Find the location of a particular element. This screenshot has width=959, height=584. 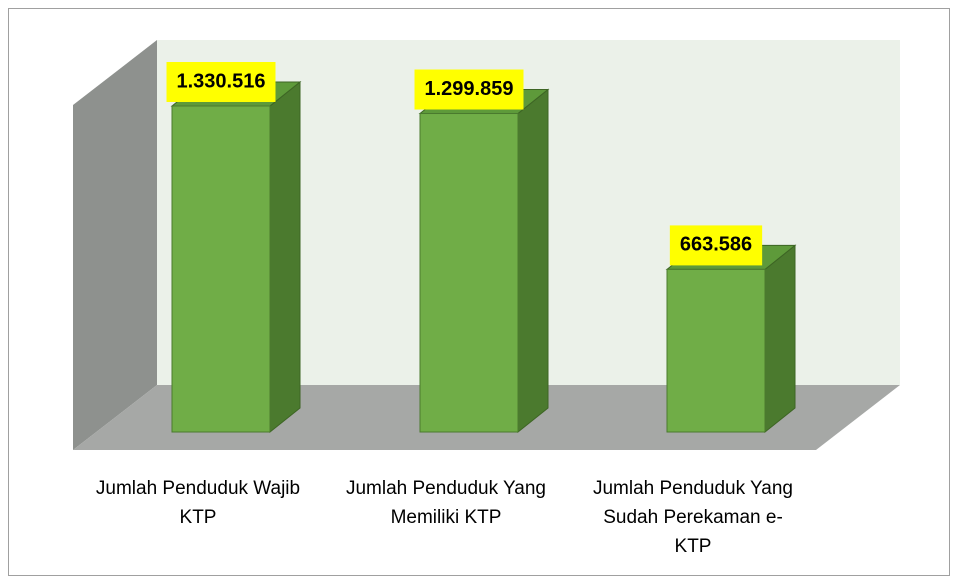

value-label: 663.586 is located at coordinates (716, 245).